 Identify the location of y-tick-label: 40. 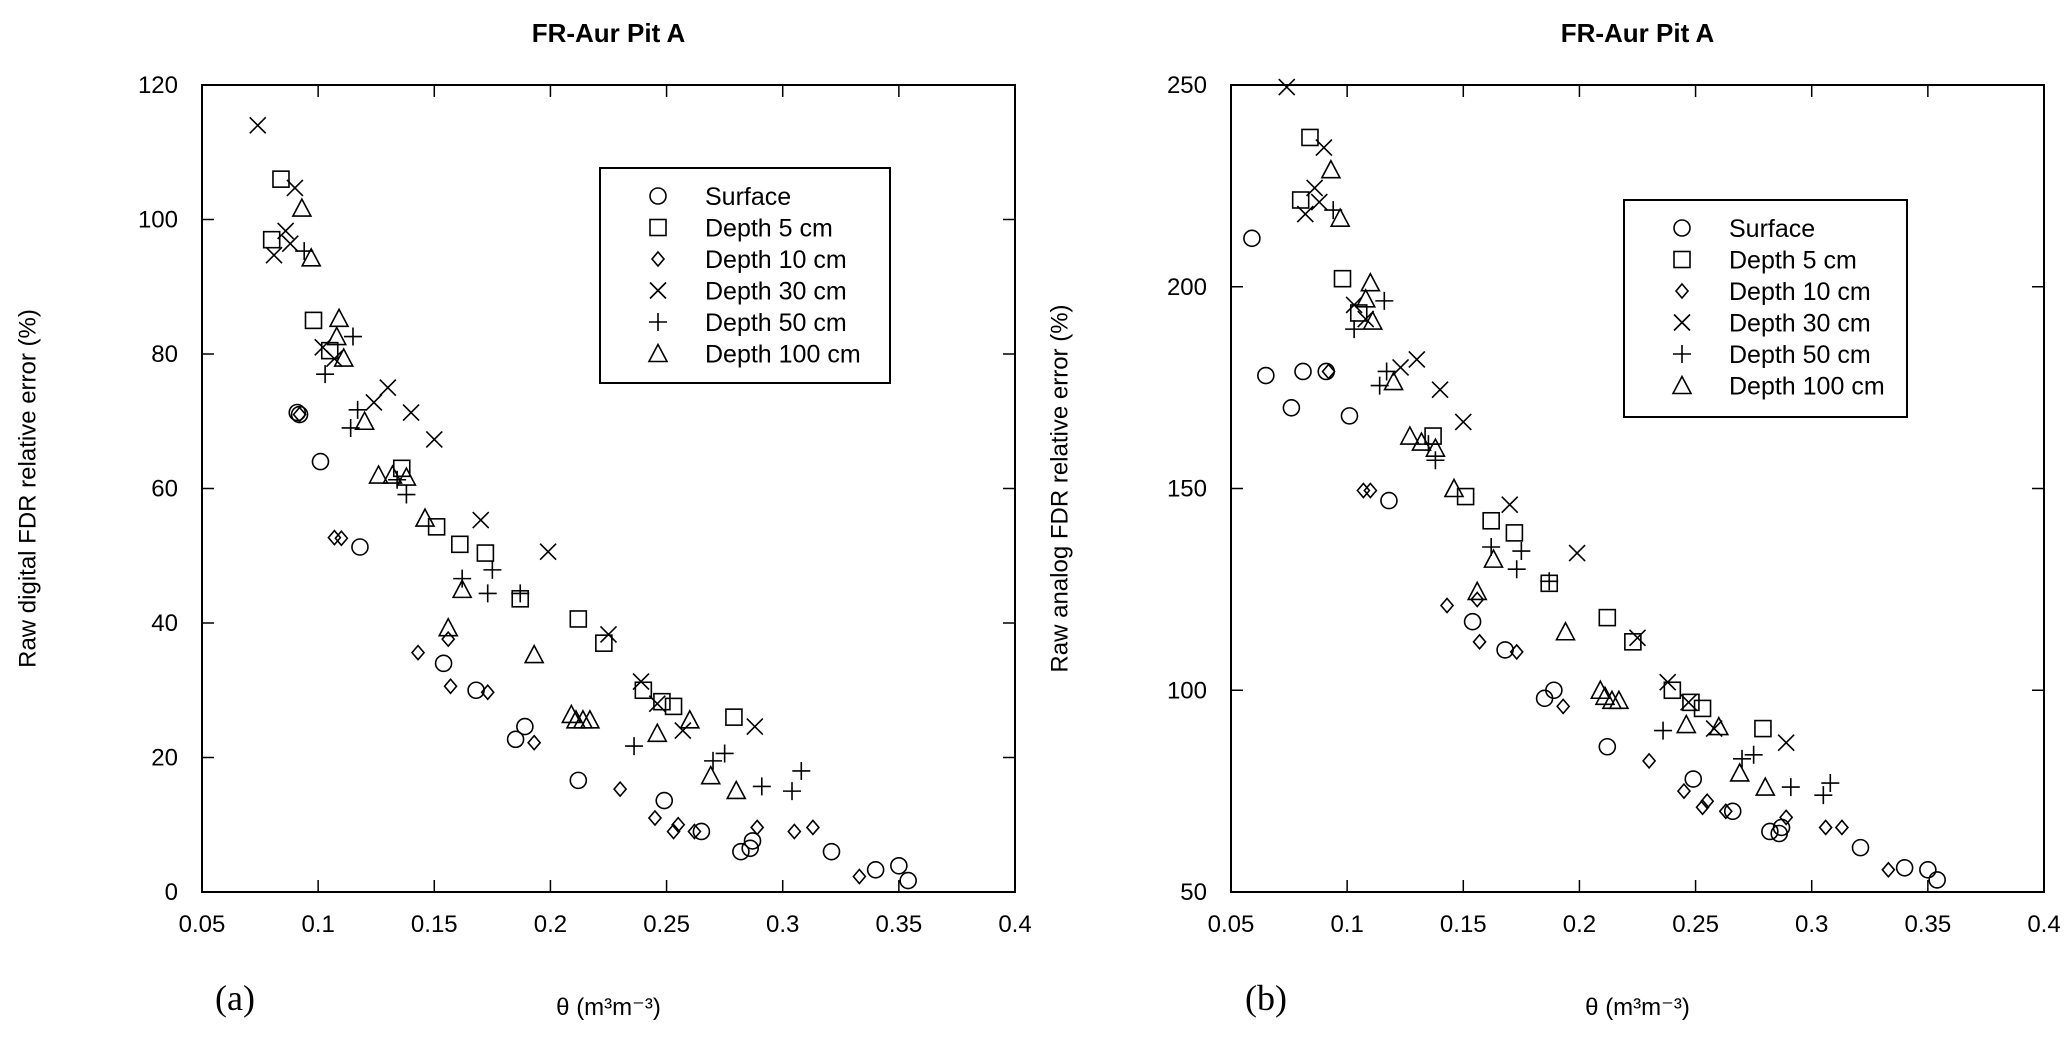
(164, 623).